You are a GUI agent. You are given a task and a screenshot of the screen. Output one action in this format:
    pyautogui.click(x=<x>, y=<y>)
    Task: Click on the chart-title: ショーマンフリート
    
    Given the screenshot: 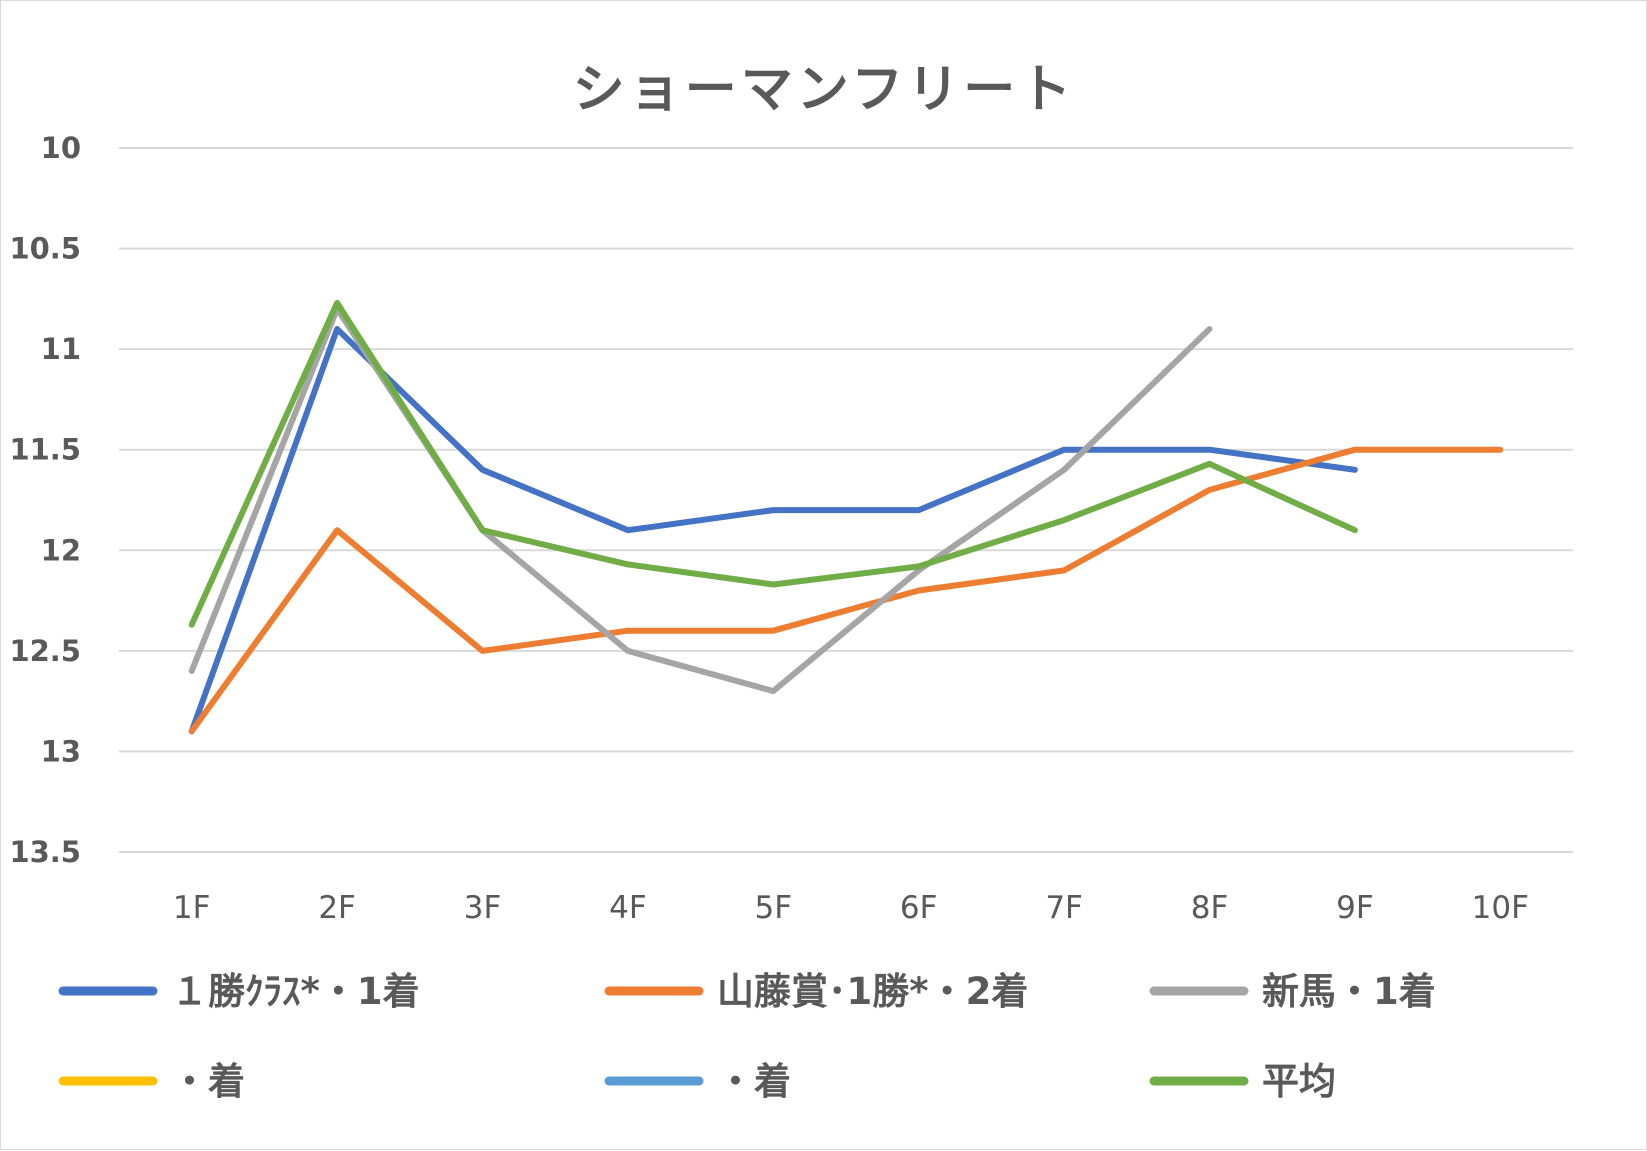 What is the action you would take?
    pyautogui.click(x=824, y=90)
    